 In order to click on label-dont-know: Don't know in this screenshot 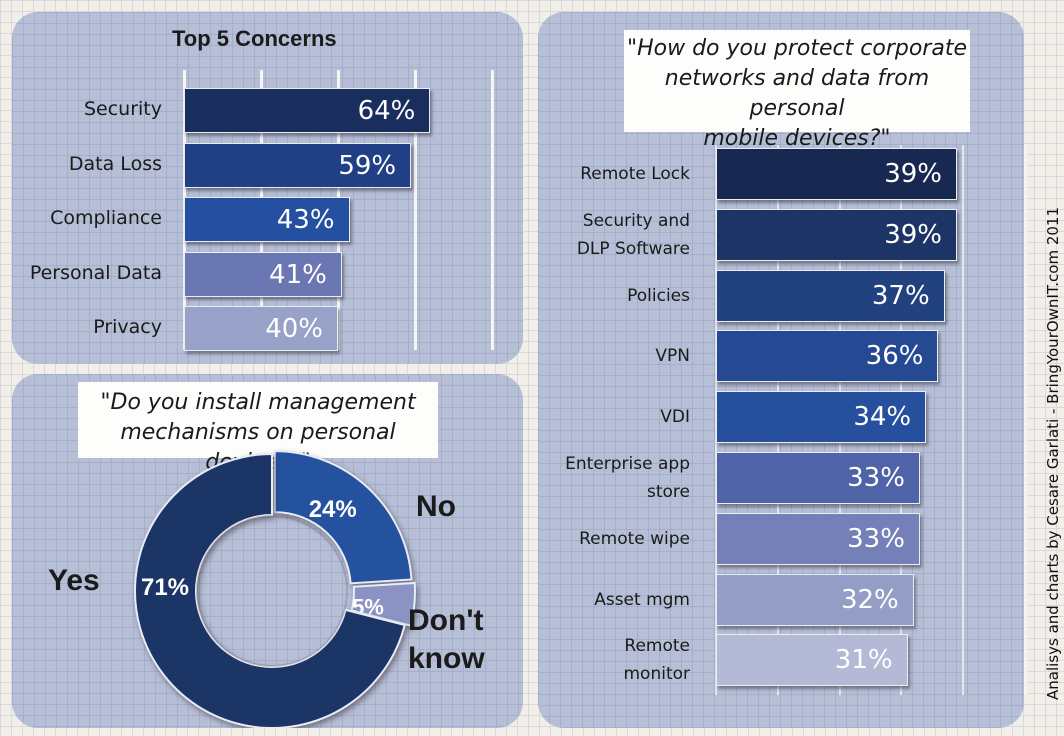, I will do `click(446, 640)`.